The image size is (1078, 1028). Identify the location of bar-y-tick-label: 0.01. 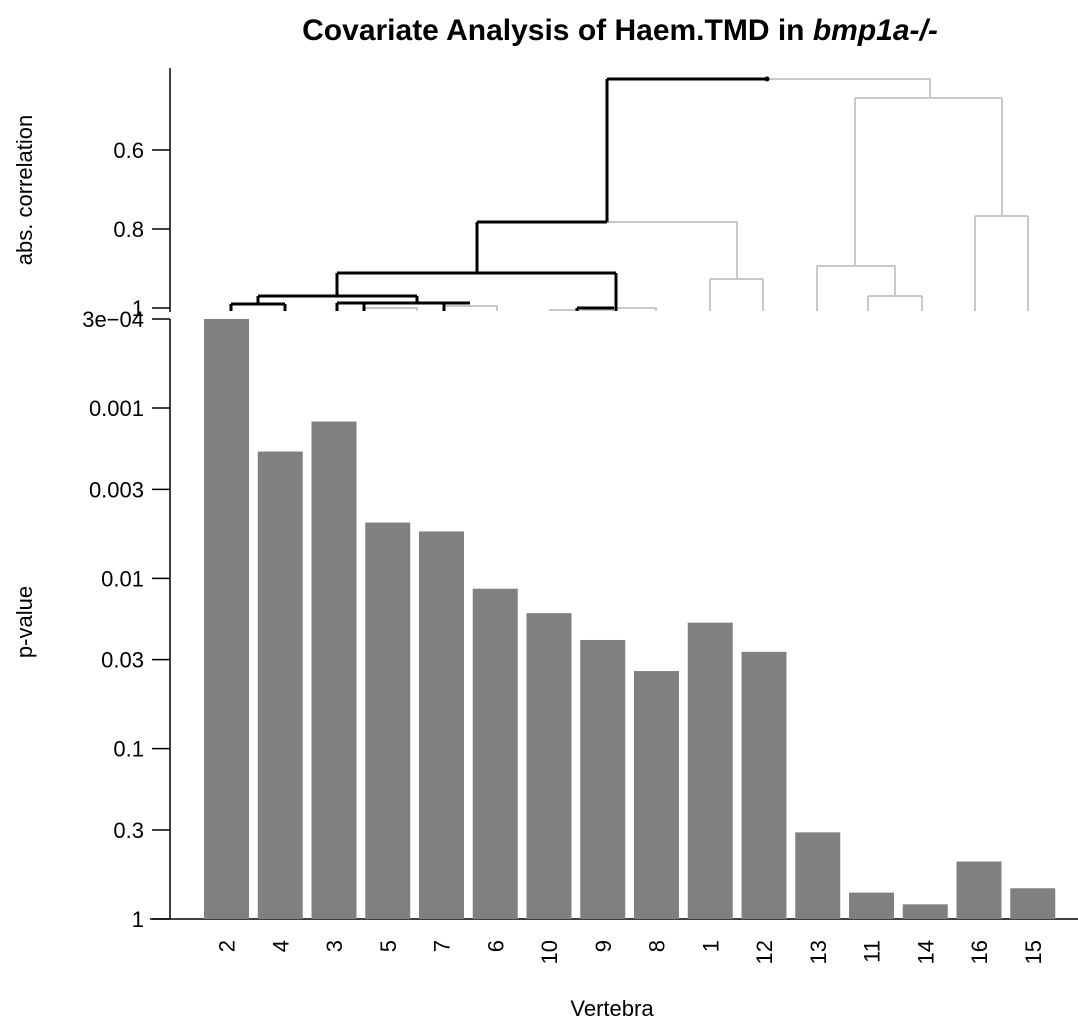
(122, 578).